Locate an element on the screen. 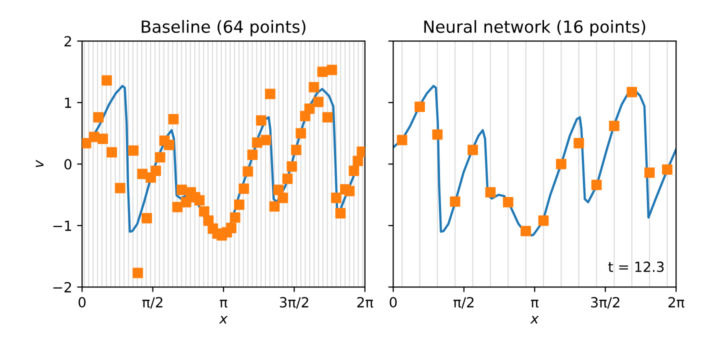 The width and height of the screenshot is (720, 345). y-tick-label: −2 is located at coordinates (62, 287).